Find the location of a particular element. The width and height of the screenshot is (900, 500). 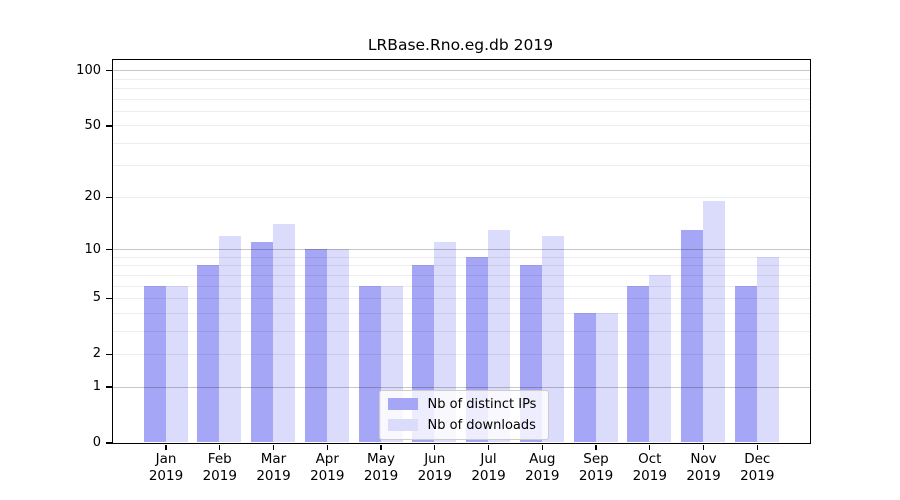

x-tick-label: Aug 2019 is located at coordinates (542, 467).